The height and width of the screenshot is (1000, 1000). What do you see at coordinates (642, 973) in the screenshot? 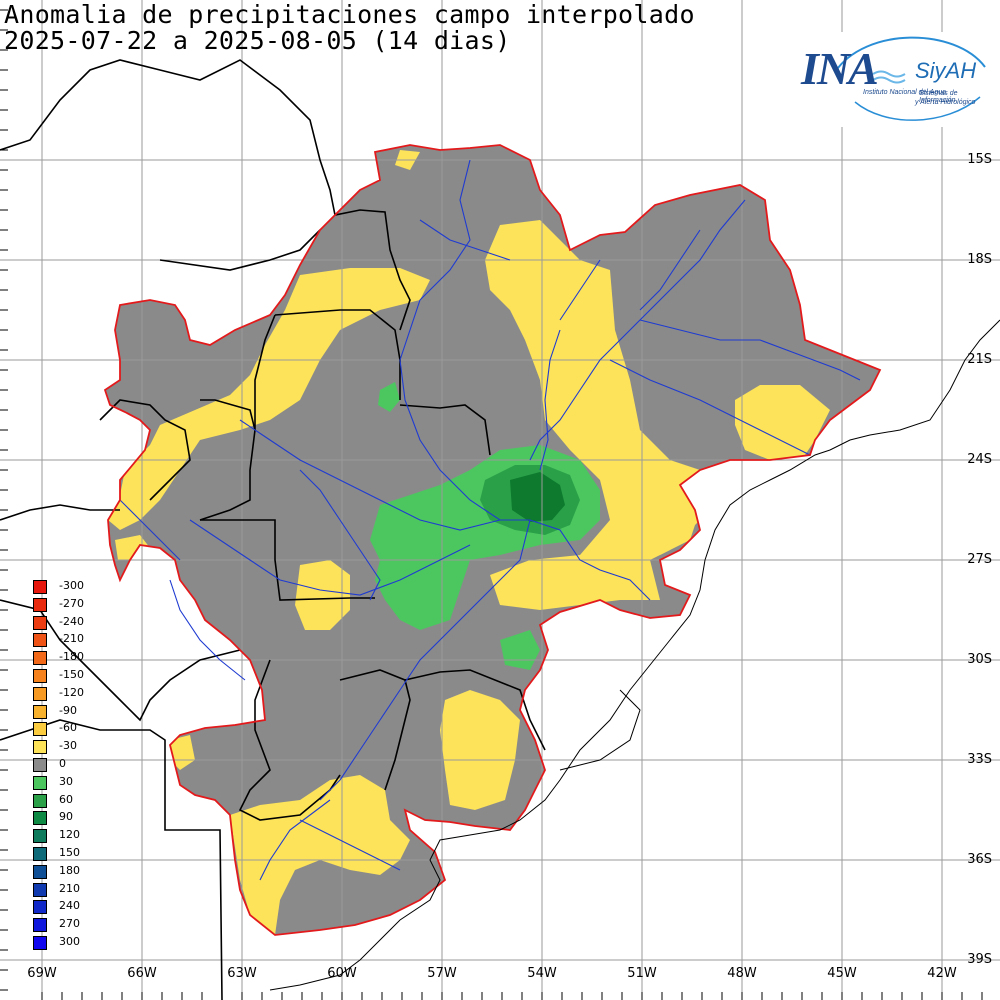
I see `longitude-label: 51W` at bounding box center [642, 973].